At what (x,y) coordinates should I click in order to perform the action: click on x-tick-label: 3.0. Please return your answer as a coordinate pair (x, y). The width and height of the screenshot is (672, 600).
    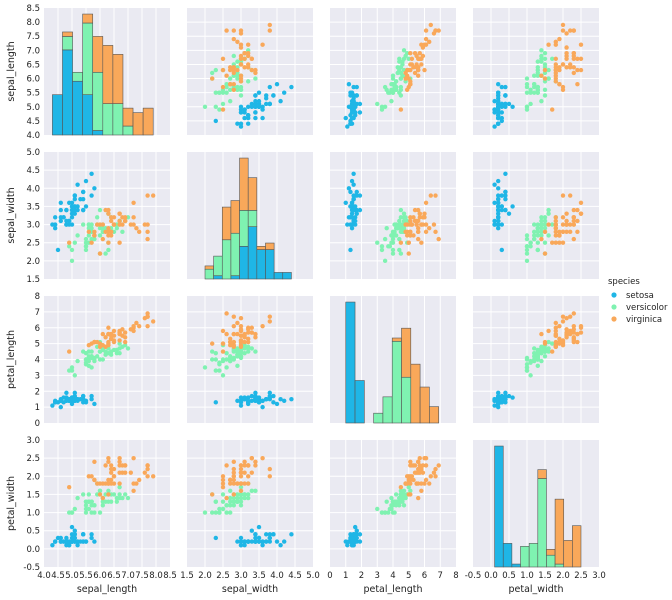
    Looking at the image, I should click on (599, 576).